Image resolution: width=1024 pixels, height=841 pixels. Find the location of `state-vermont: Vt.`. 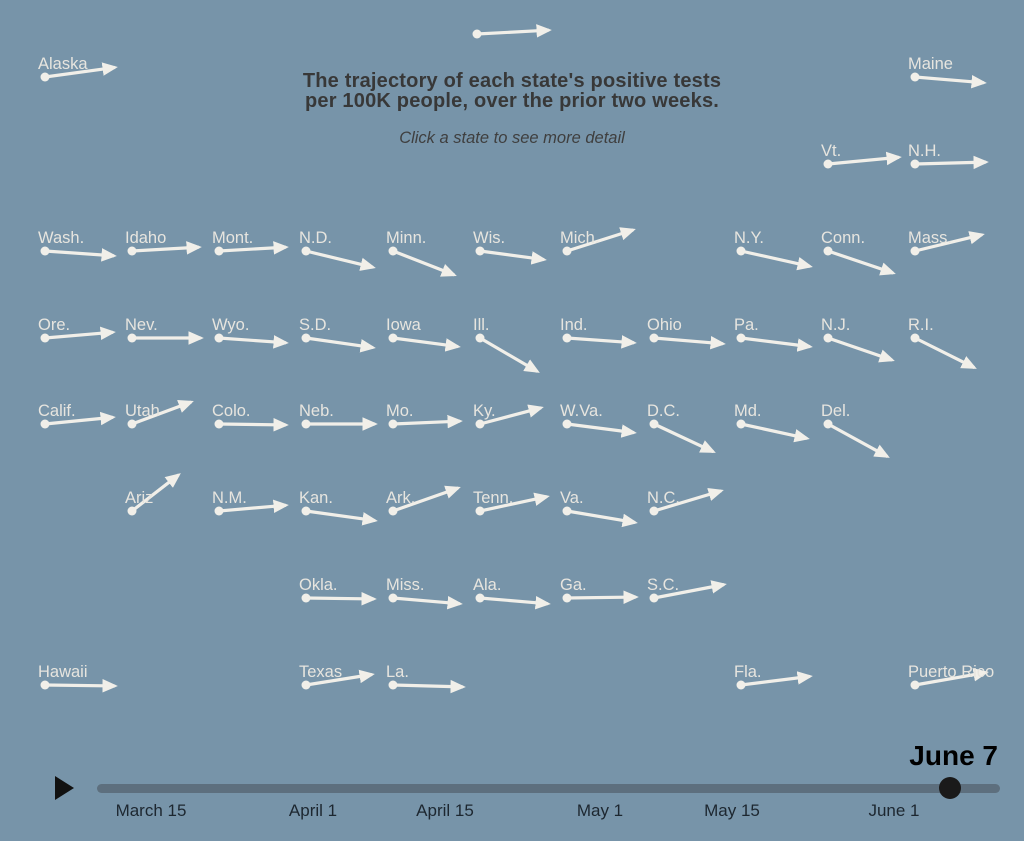

state-vermont: Vt. is located at coordinates (861, 155).